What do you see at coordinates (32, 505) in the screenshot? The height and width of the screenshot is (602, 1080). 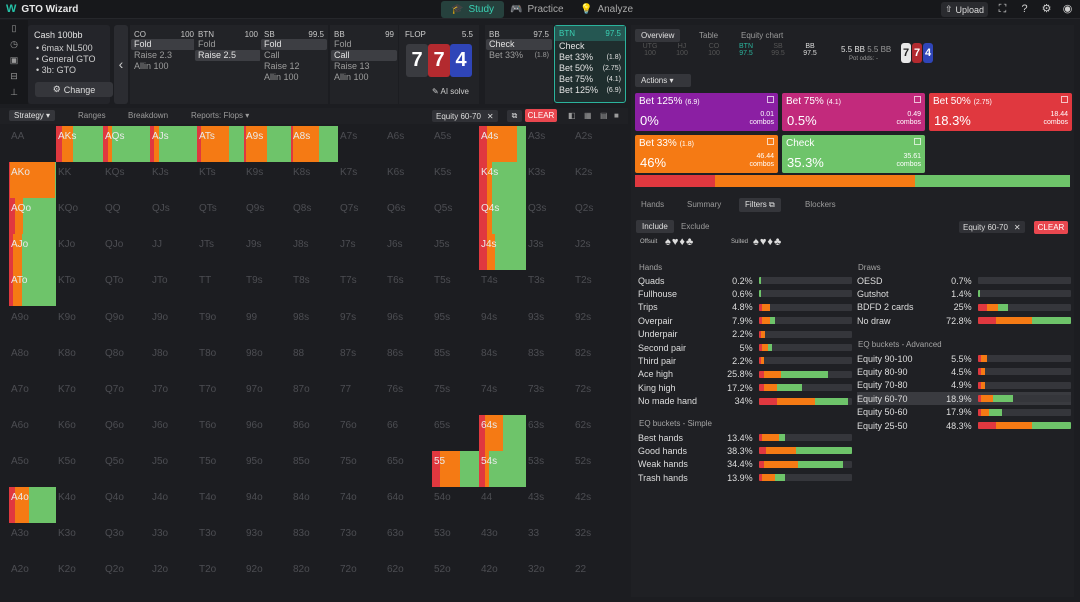 I see `hand-cell: A4o` at bounding box center [32, 505].